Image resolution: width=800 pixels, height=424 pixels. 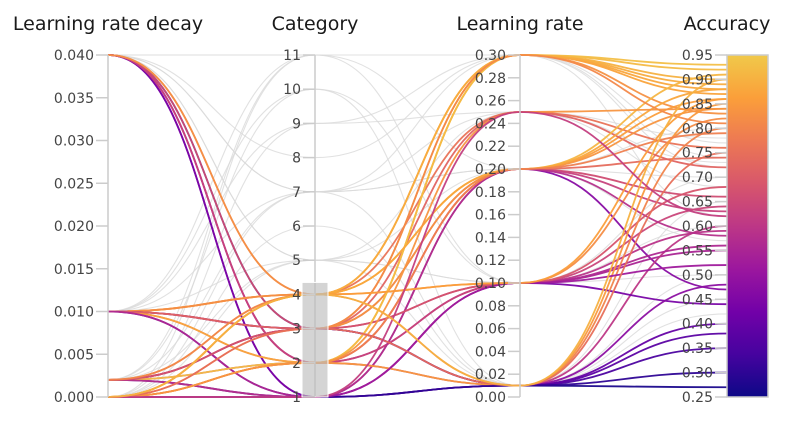 What do you see at coordinates (697, 129) in the screenshot?
I see `tick-label: 0.80` at bounding box center [697, 129].